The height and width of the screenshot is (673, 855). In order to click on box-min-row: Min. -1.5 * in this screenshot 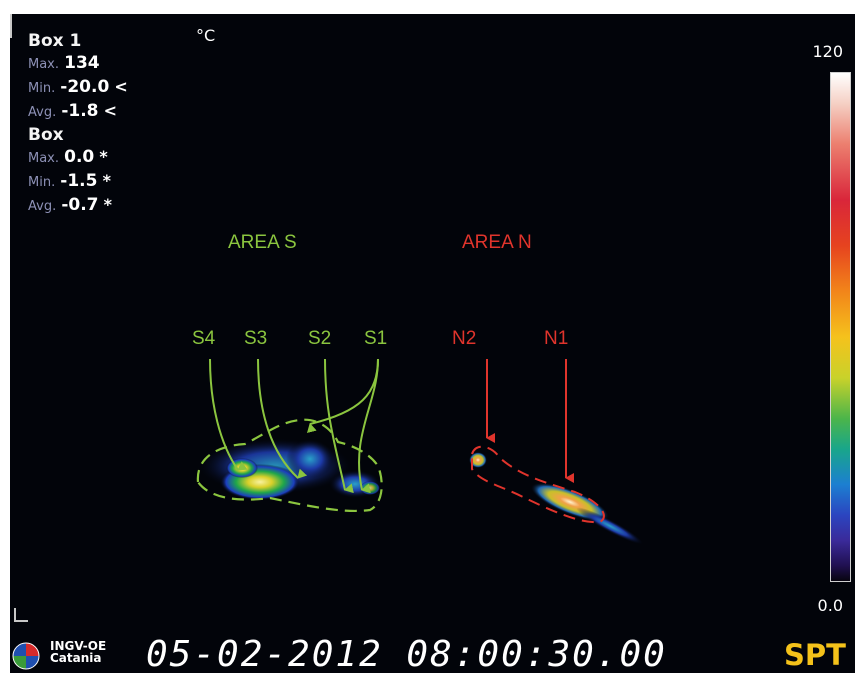, I will do `click(78, 182)`.